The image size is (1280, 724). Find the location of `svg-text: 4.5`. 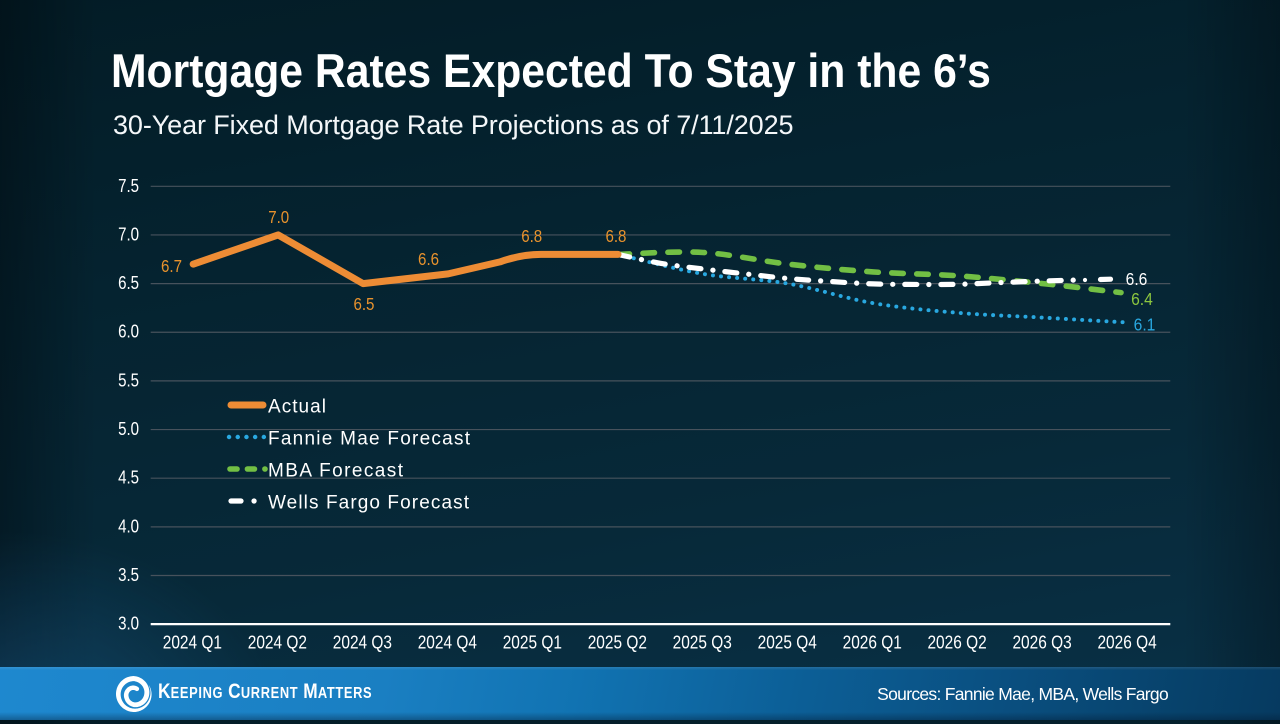

svg-text: 4.5 is located at coordinates (128, 477).